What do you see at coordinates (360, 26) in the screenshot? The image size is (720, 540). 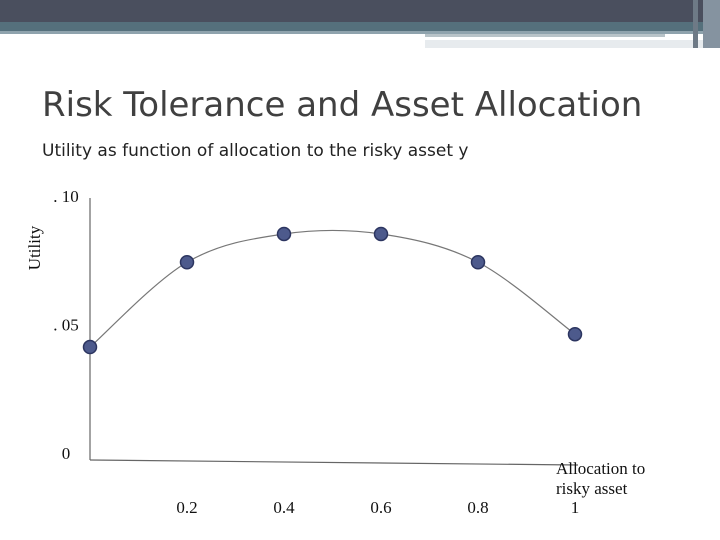 I see `header-stripe` at bounding box center [360, 26].